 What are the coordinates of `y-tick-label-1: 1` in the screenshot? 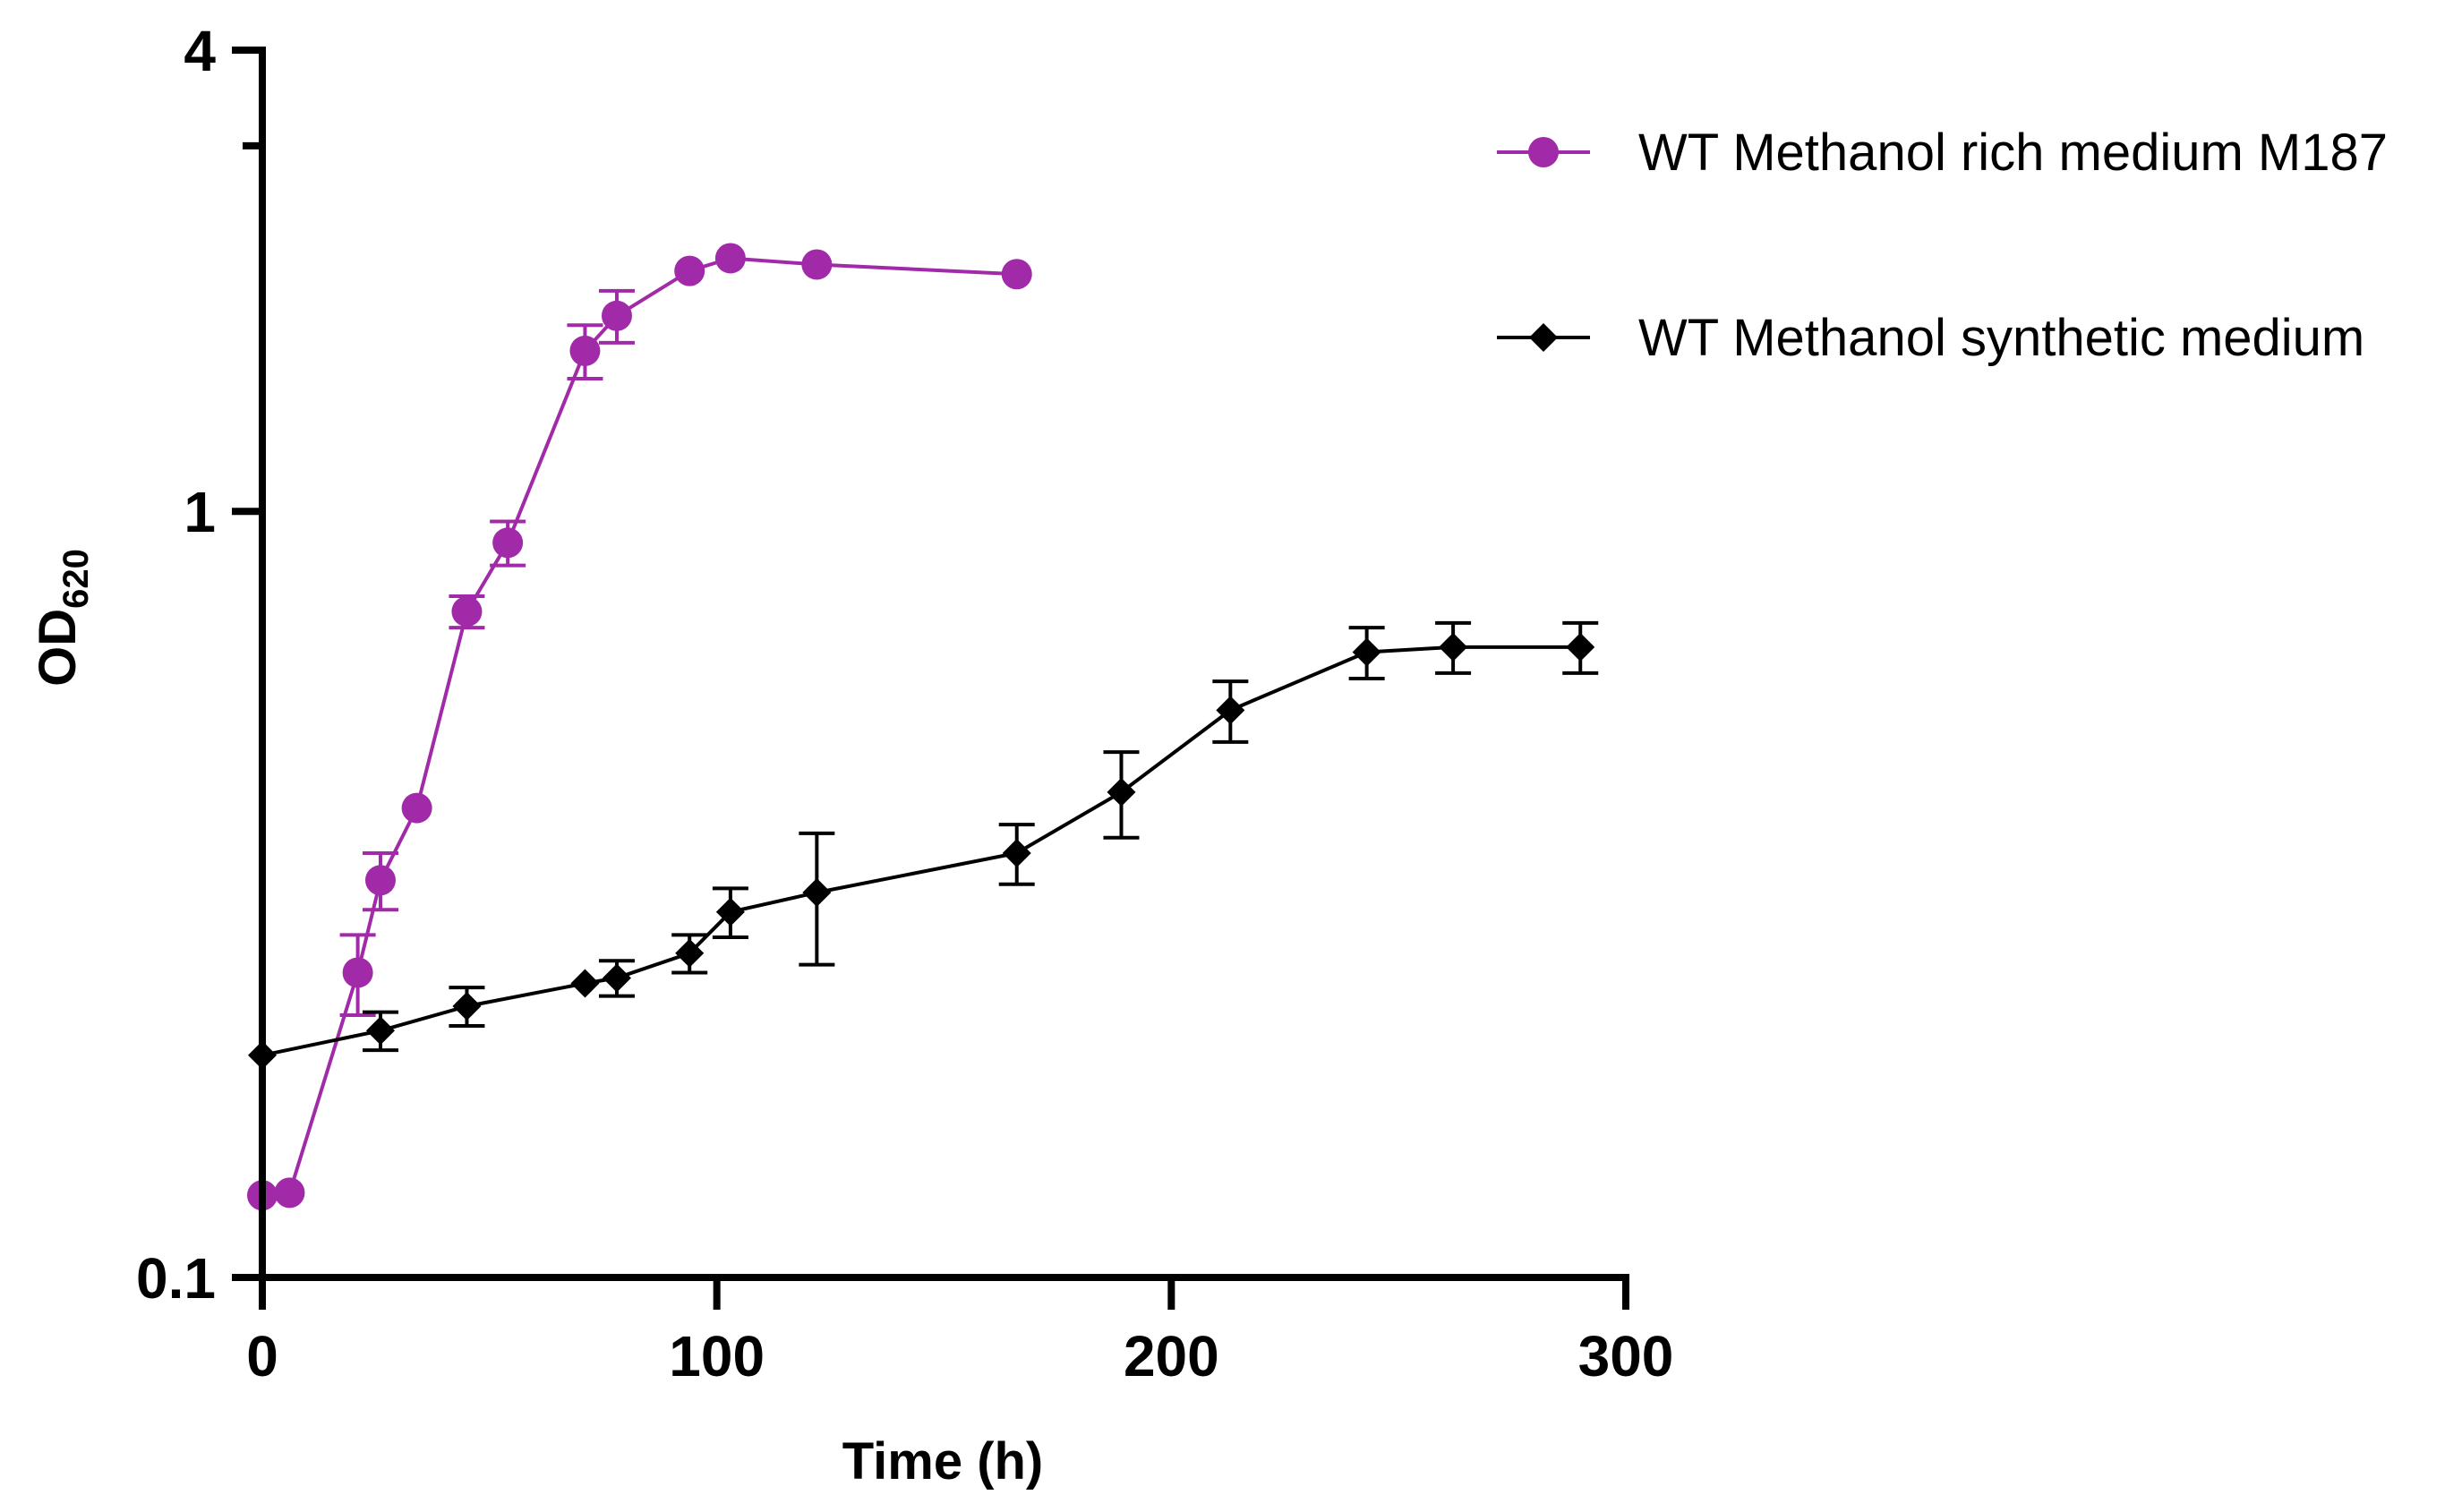 It's located at (200, 512).